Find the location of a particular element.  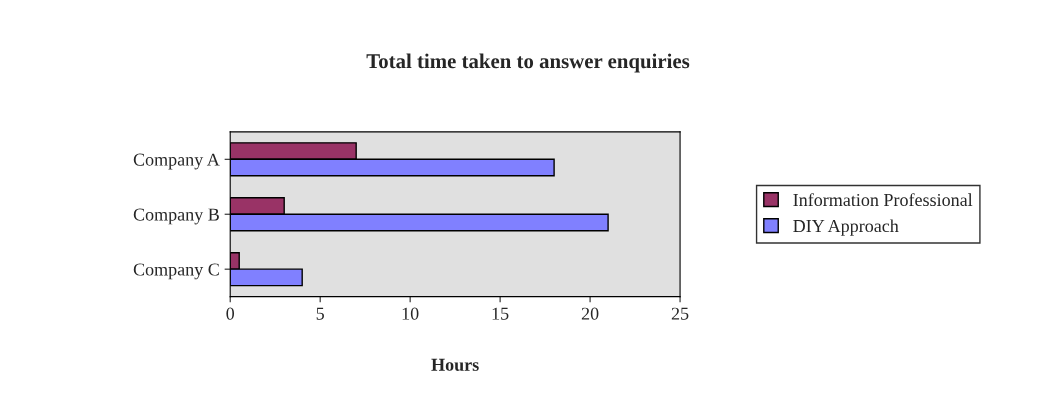

chart-title: Total time taken to answer enquiries is located at coordinates (528, 63).